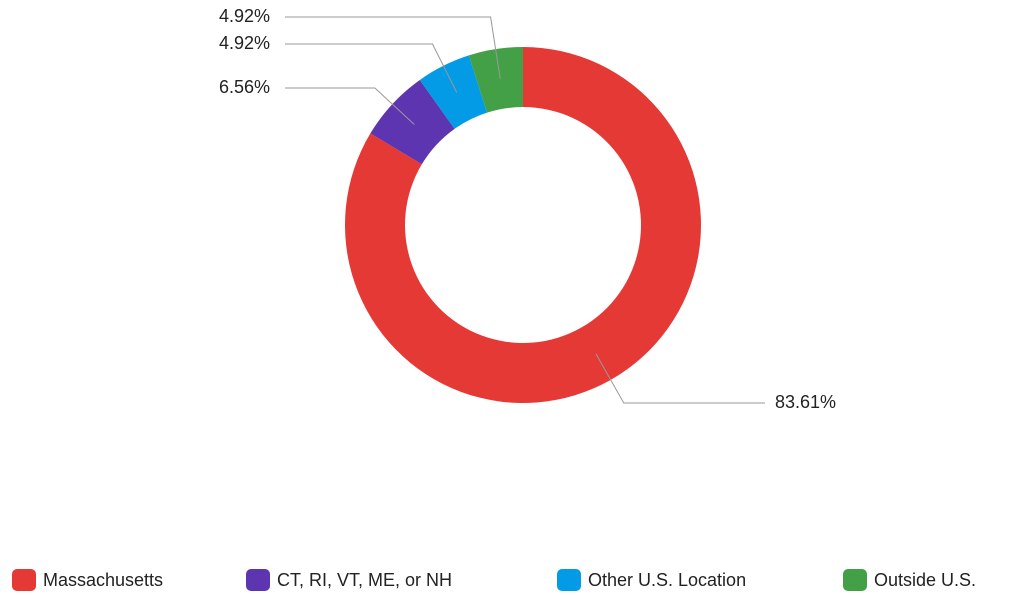  What do you see at coordinates (364, 580) in the screenshot?
I see `legend-label: CT, RI, VT, ME, or NH` at bounding box center [364, 580].